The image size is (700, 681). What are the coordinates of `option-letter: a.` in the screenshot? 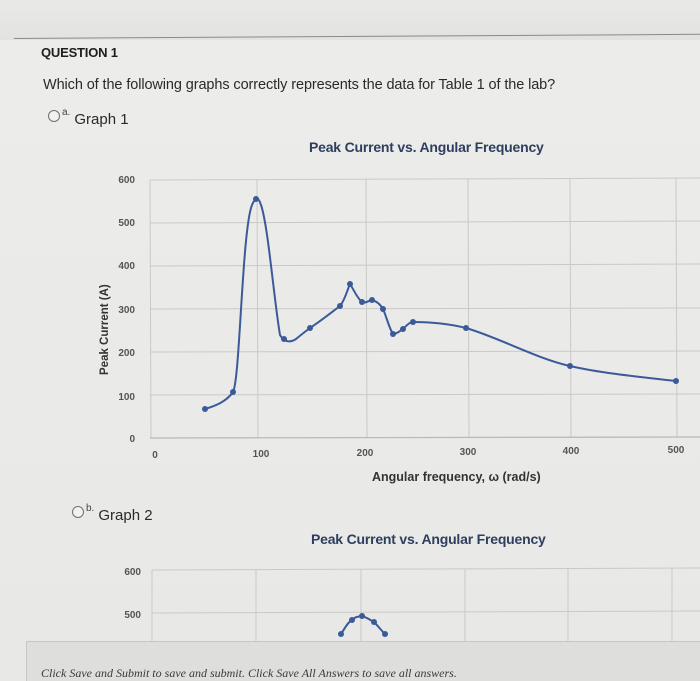 It's located at (66, 112).